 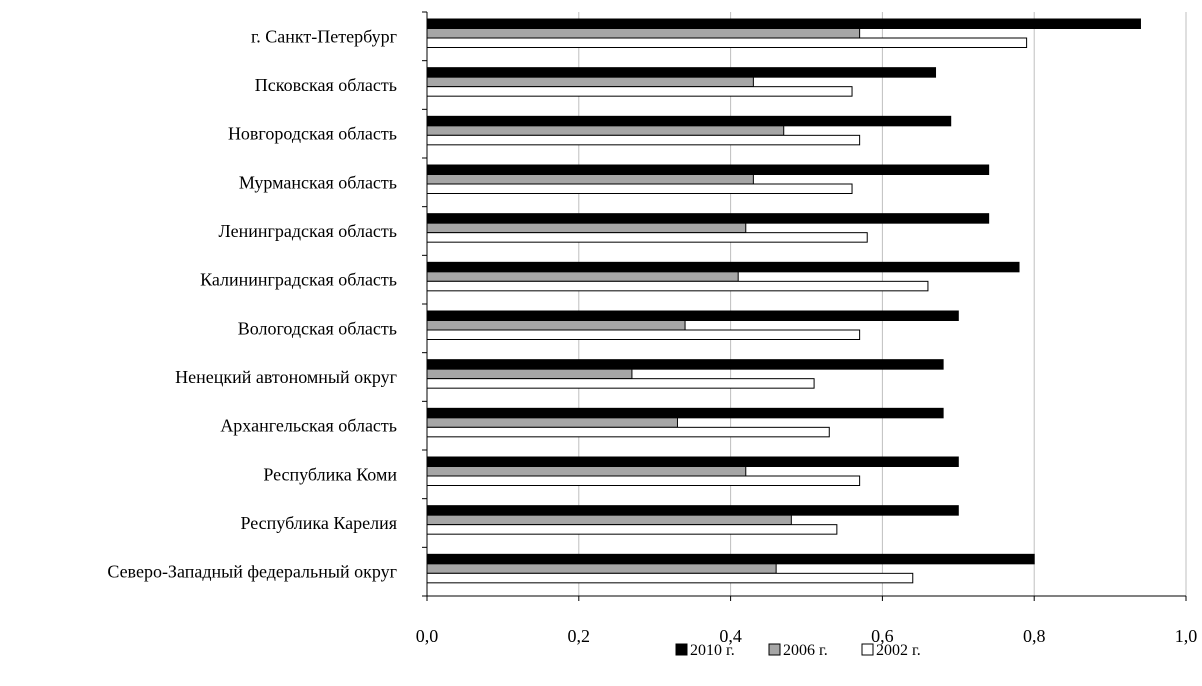 What do you see at coordinates (712, 650) in the screenshot?
I see `legend-label: 2010 г.` at bounding box center [712, 650].